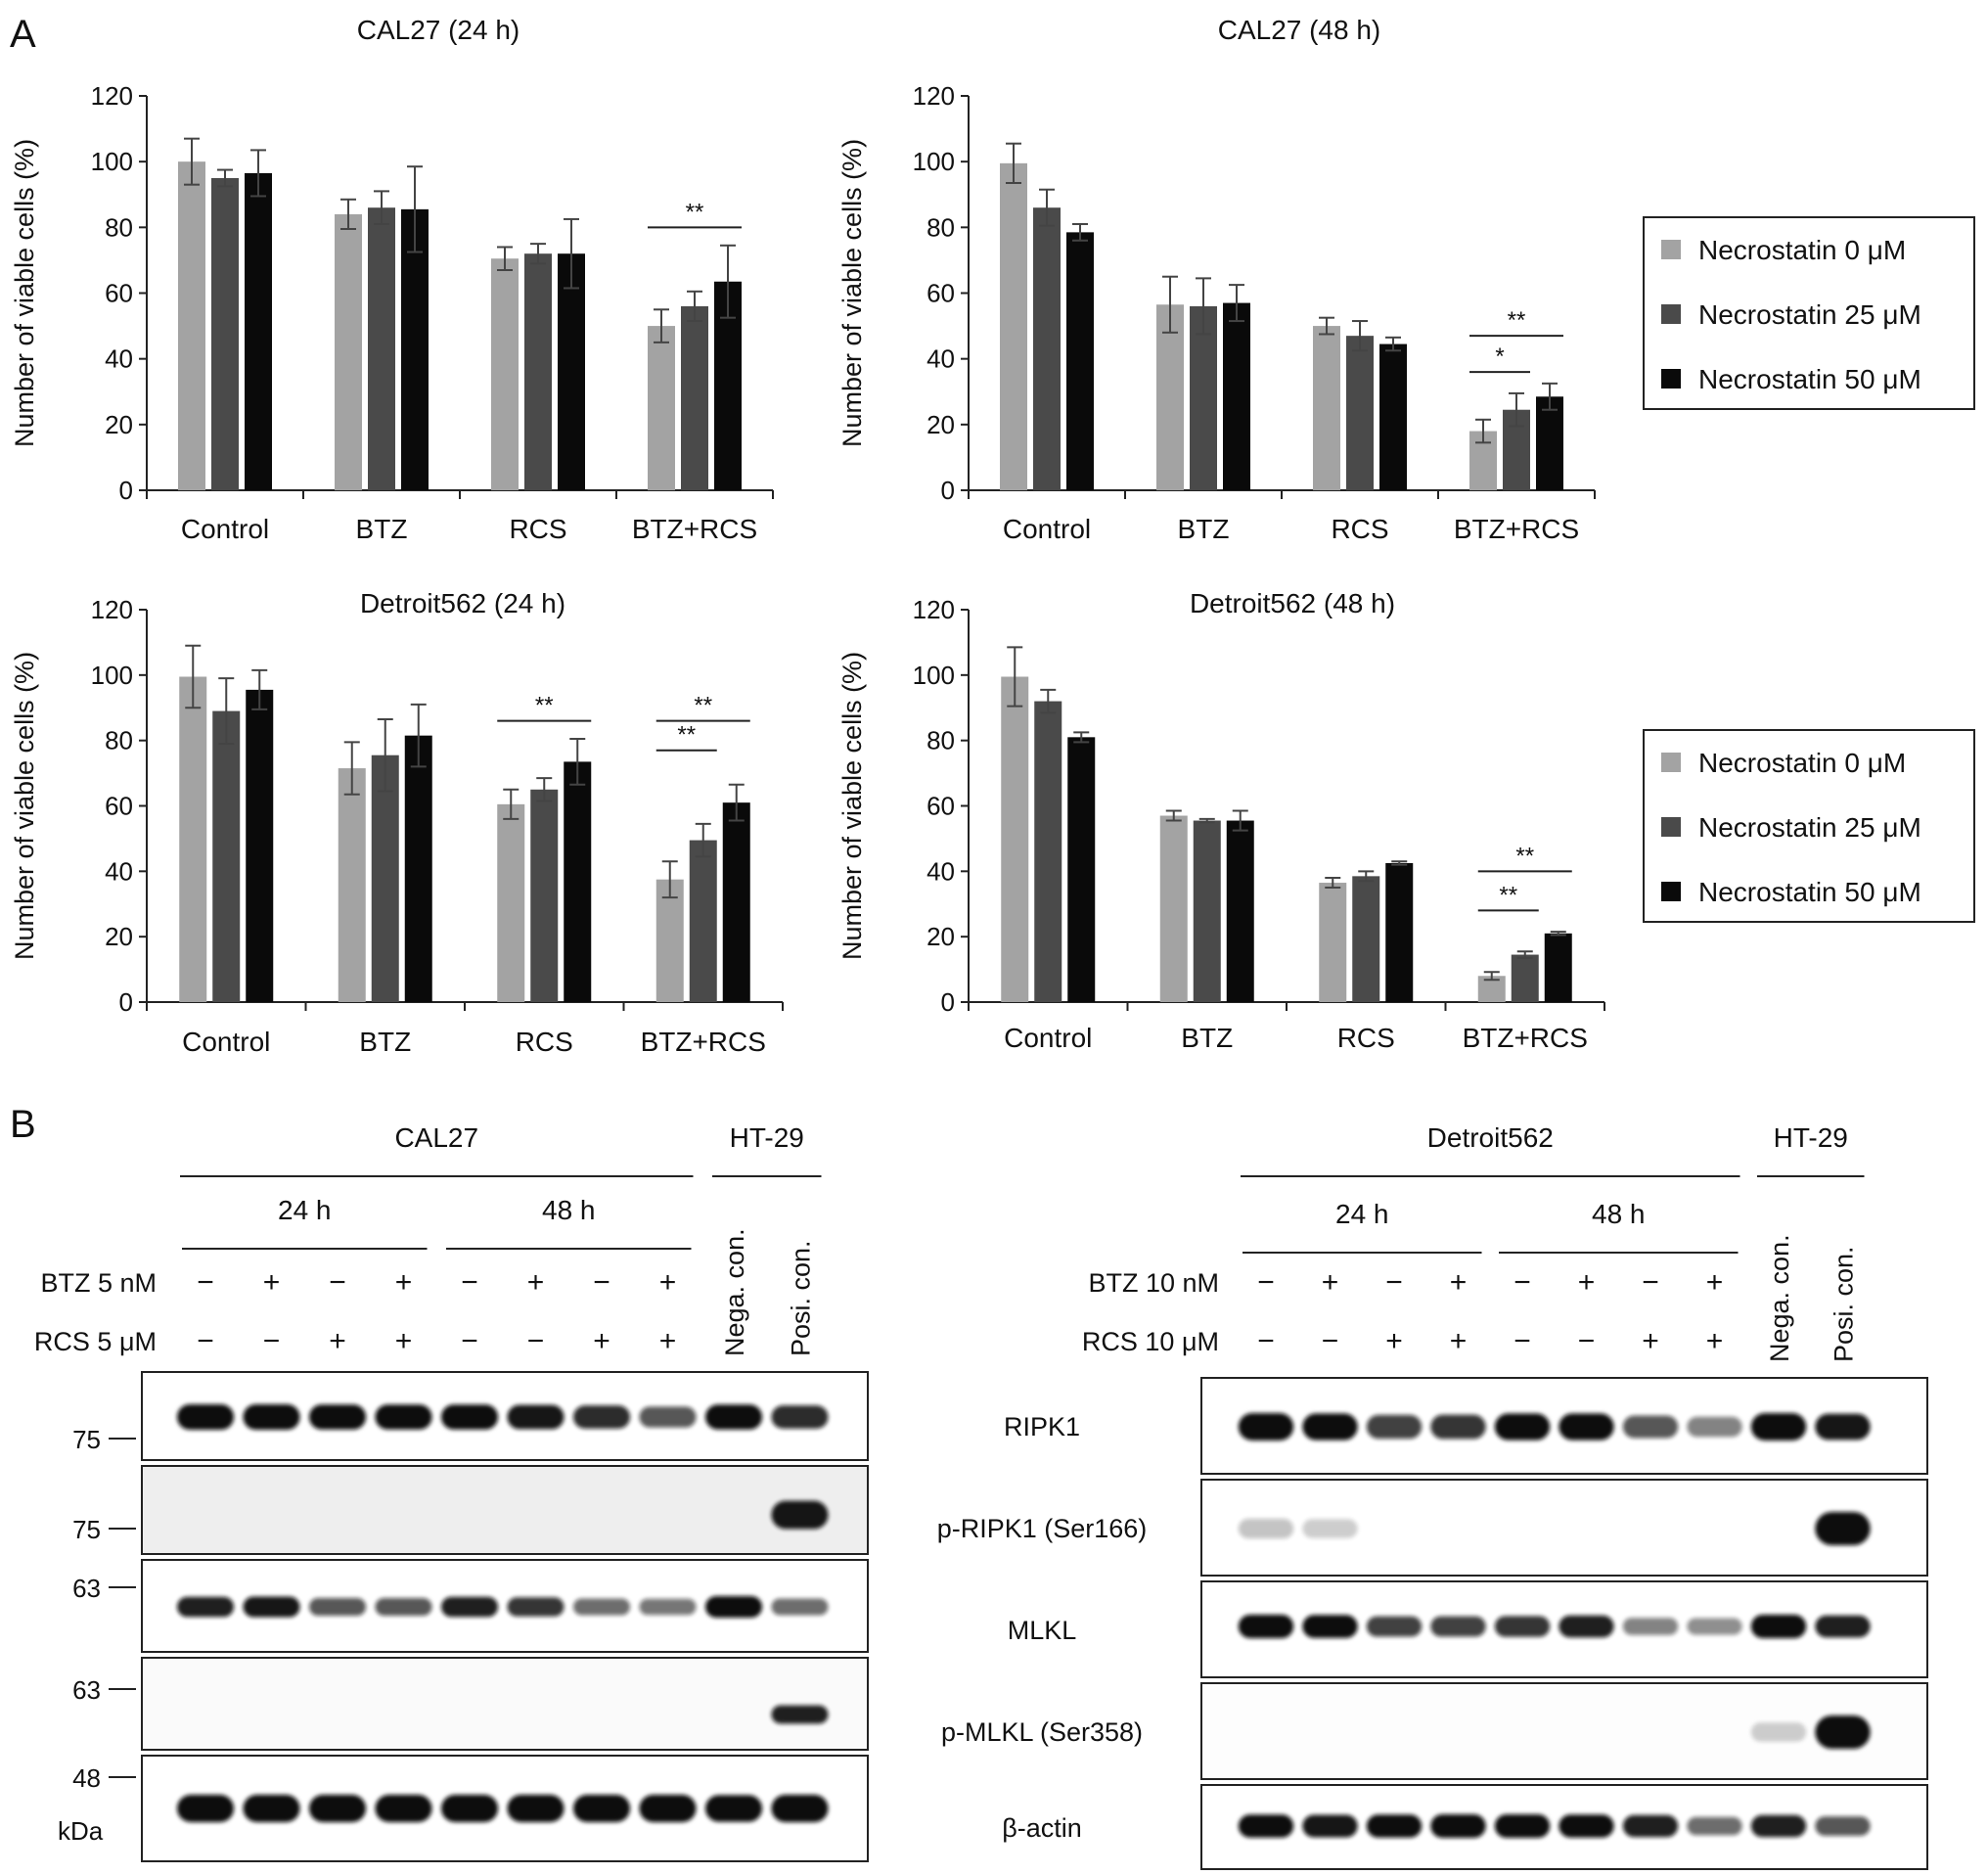 The width and height of the screenshot is (1988, 1875). I want to click on y-axis-label: Number of viable cells (%), so click(852, 293).